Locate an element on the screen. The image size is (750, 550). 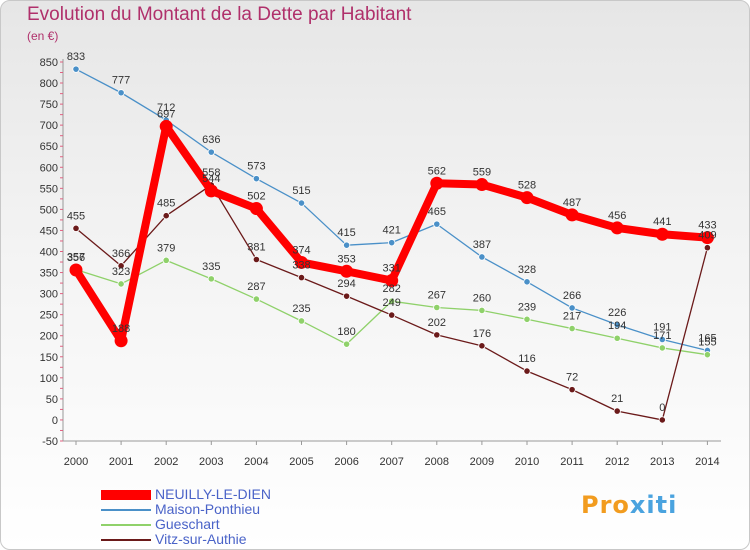
x-tick-label: 2003 is located at coordinates (211, 462).